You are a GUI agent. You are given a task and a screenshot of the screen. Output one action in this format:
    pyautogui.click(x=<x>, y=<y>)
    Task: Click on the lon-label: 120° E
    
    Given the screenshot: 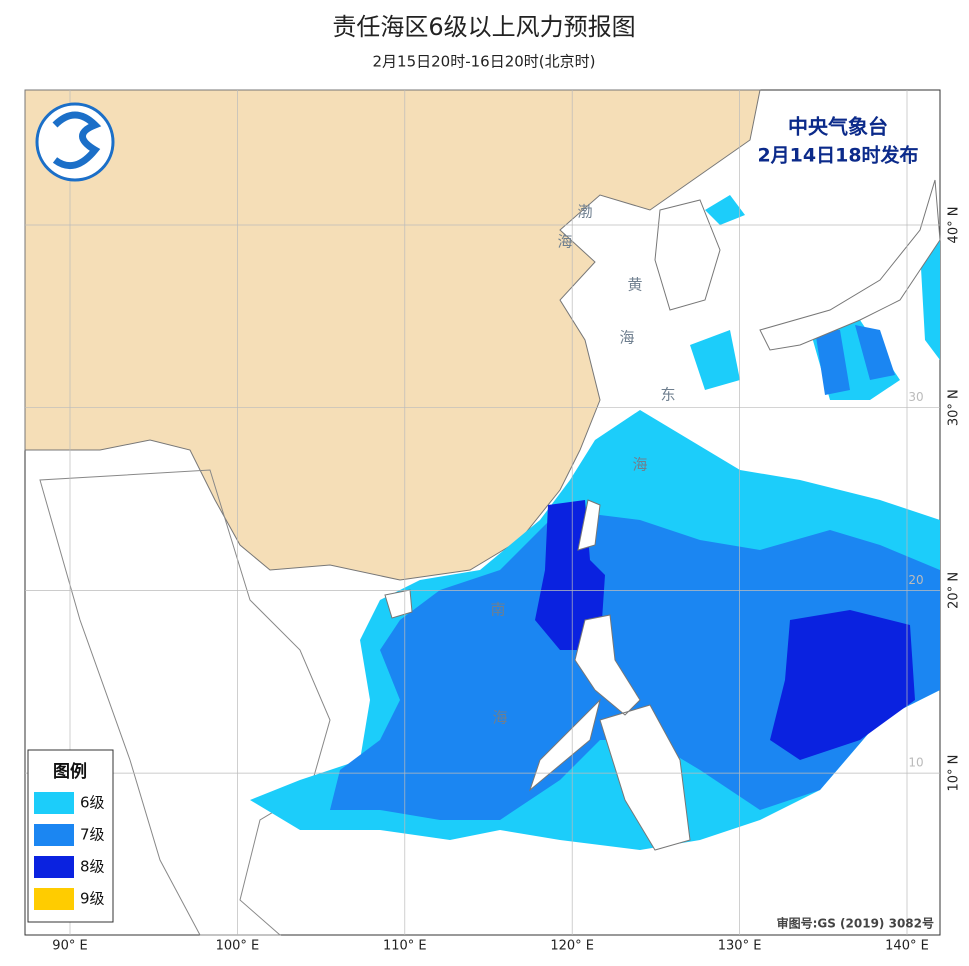 What is the action you would take?
    pyautogui.click(x=572, y=946)
    